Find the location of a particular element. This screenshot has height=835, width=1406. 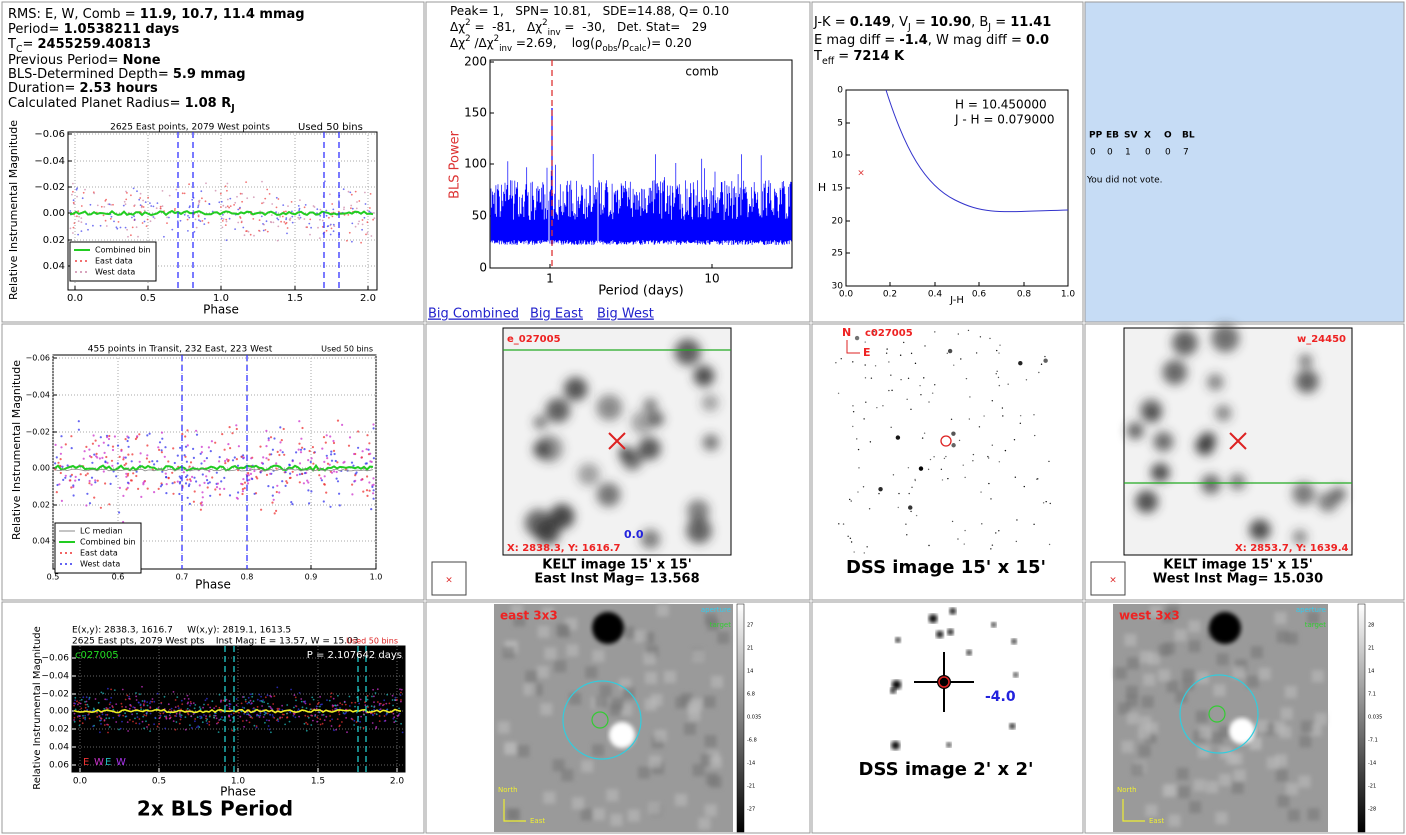

link: Big Combined is located at coordinates (473, 314).